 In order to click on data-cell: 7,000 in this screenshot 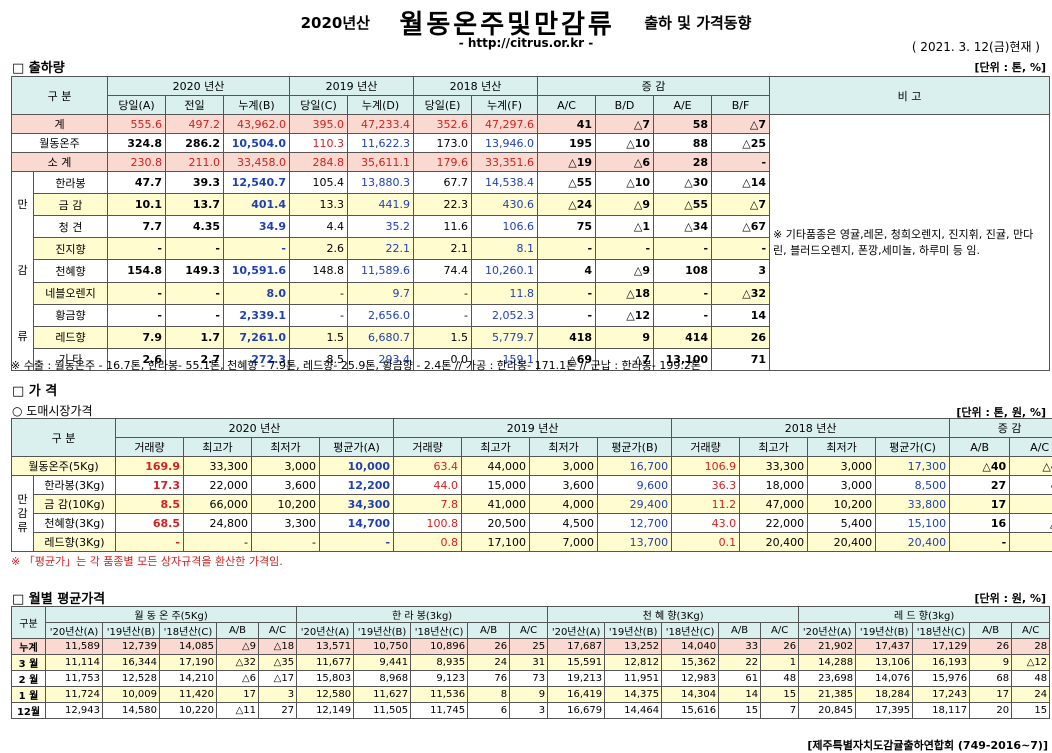, I will do `click(564, 542)`.